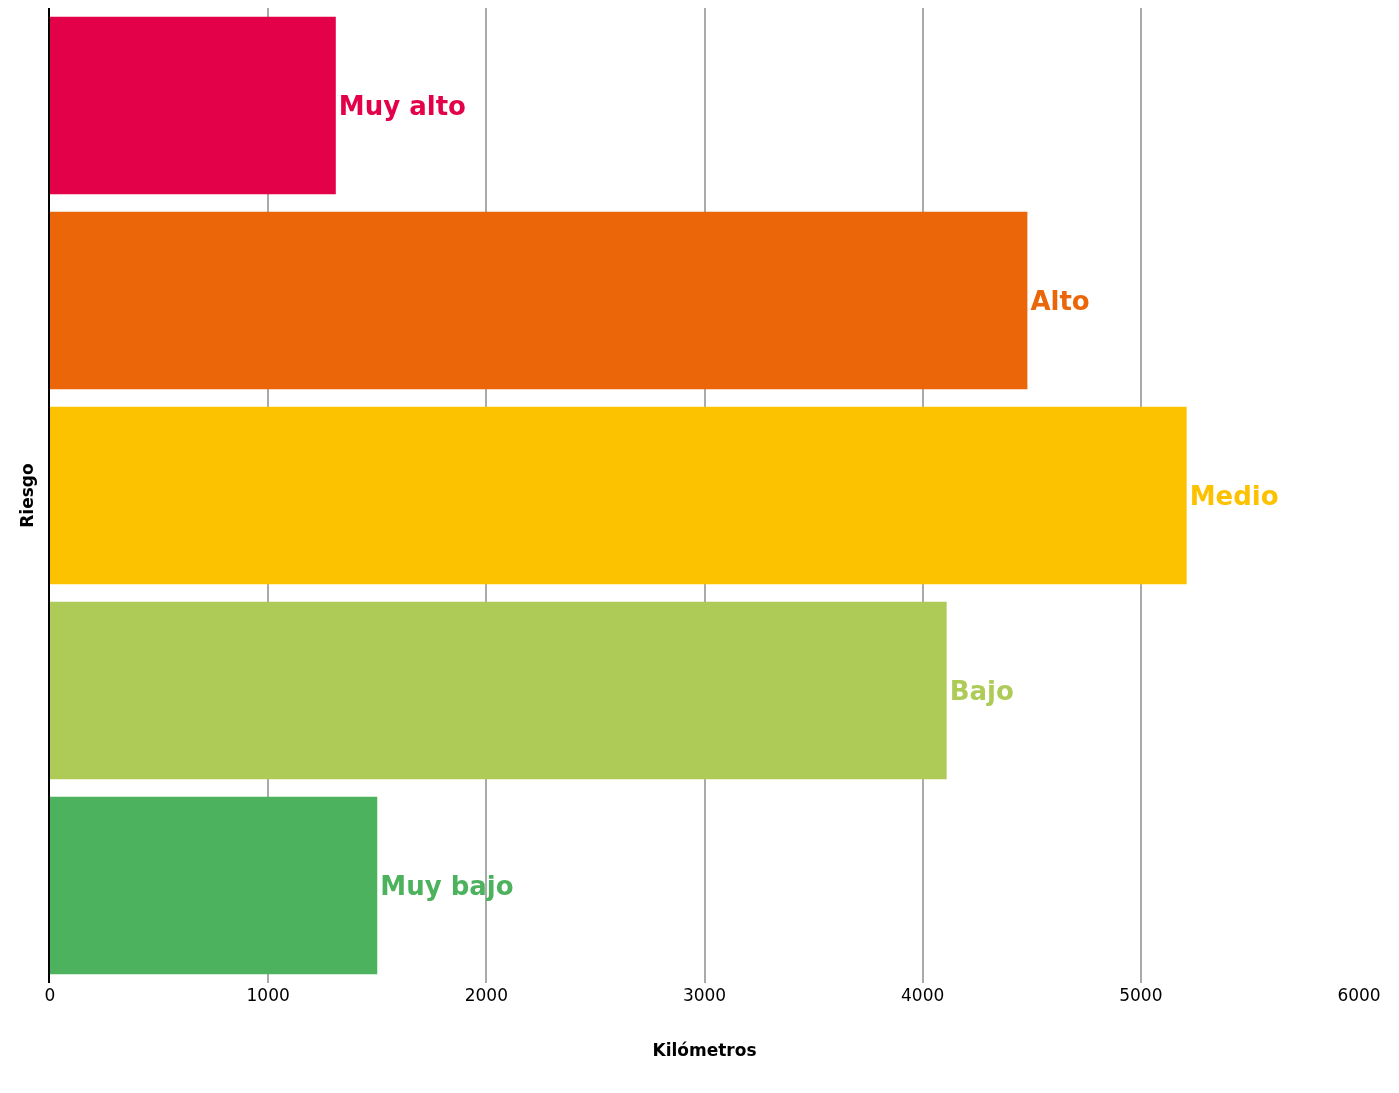 The height and width of the screenshot is (1093, 1399). Describe the element at coordinates (268, 995) in the screenshot. I see `x-tick-label: 1000` at that location.